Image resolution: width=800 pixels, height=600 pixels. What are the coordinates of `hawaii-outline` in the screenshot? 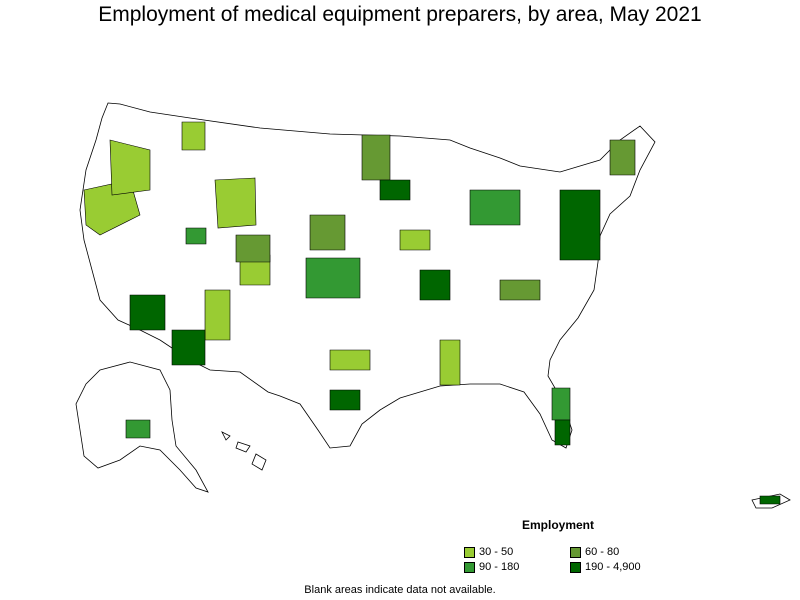 It's located at (244, 451).